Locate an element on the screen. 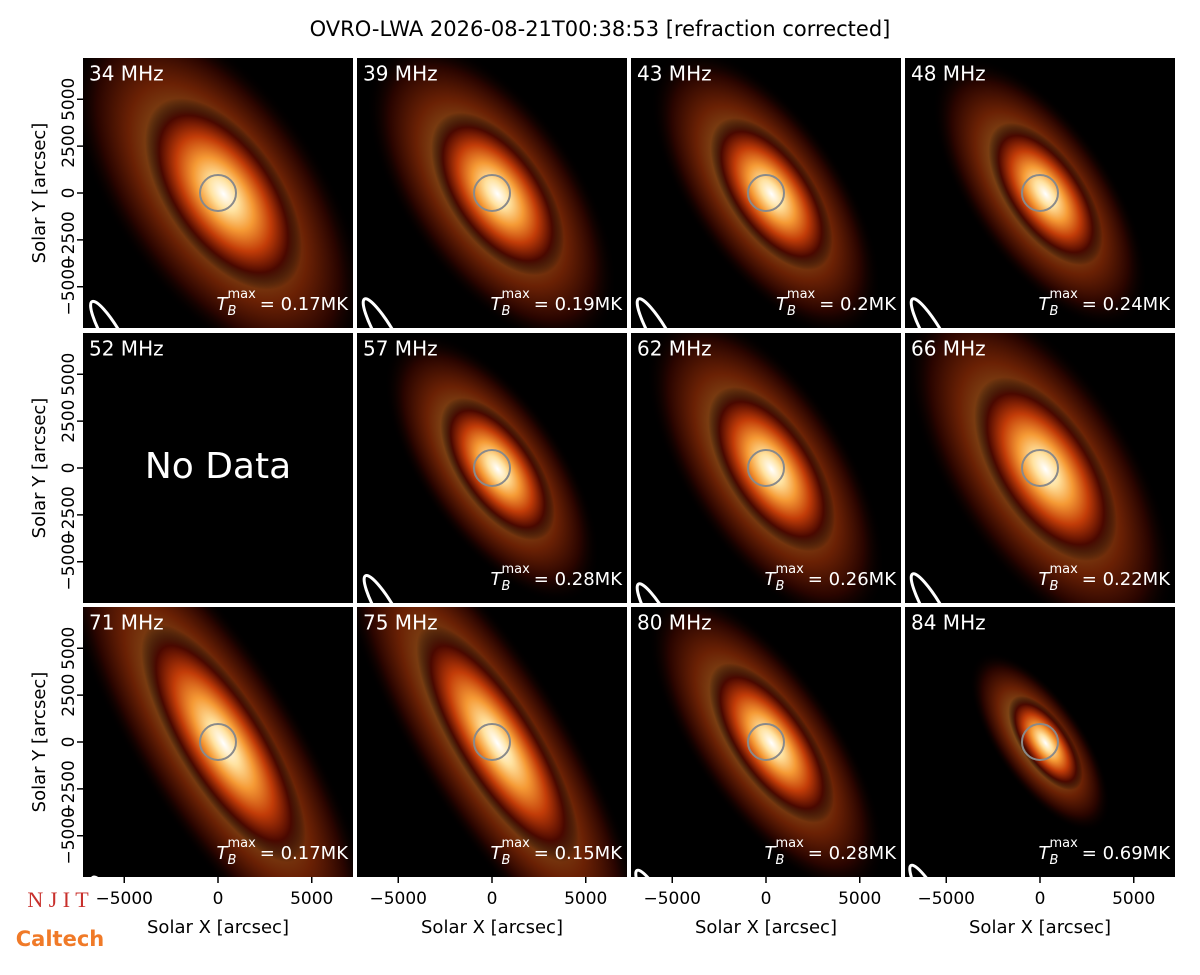  frequency-label: 52 MHz is located at coordinates (126, 349).